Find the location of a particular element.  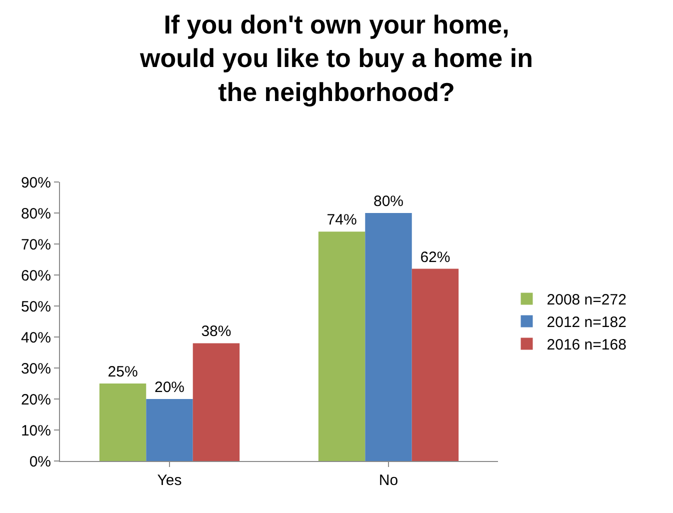

y-tick-label: 60% is located at coordinates (35, 275).